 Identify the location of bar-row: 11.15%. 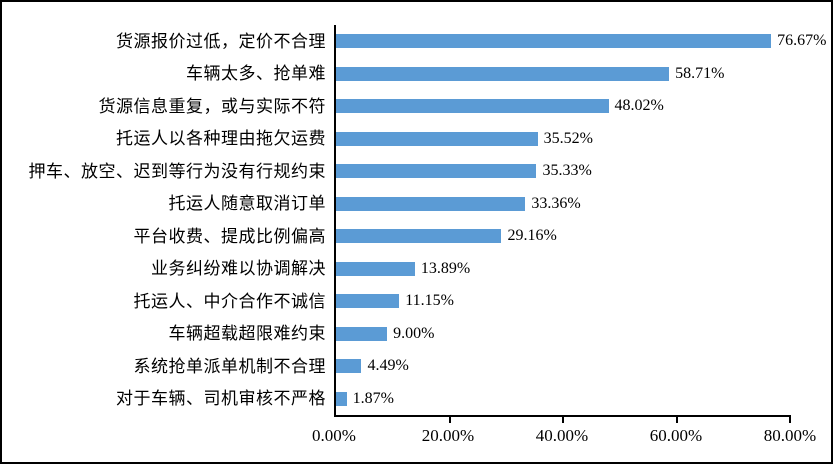
(563, 301).